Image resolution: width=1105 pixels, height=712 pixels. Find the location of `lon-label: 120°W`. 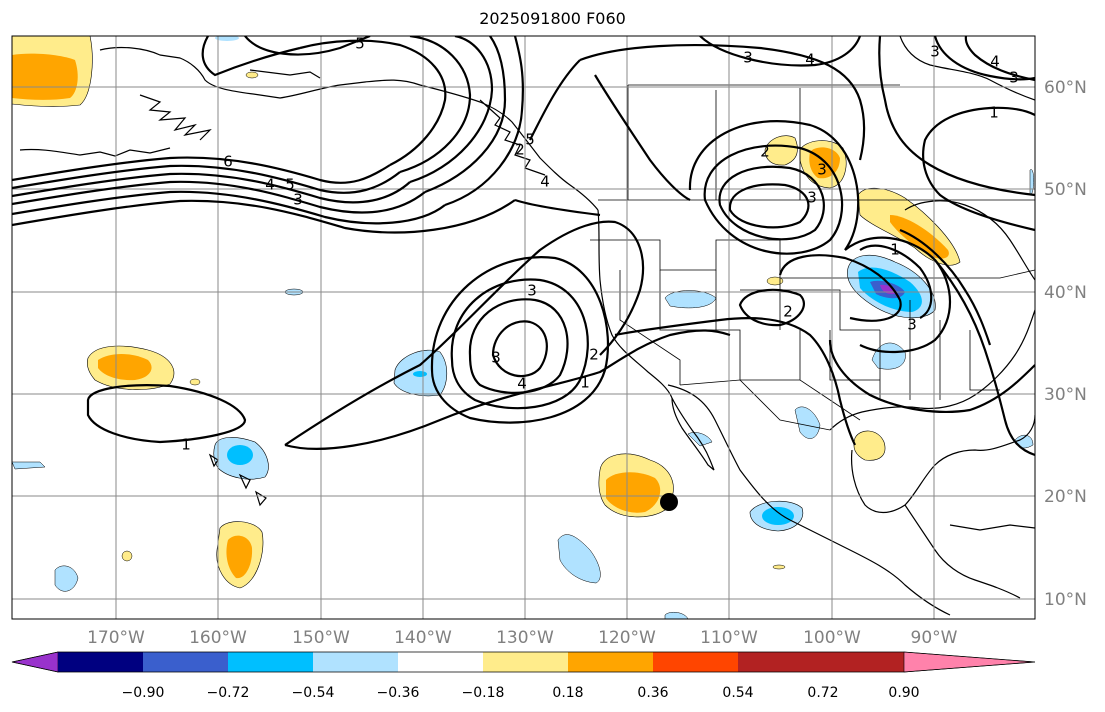

lon-label: 120°W is located at coordinates (627, 638).